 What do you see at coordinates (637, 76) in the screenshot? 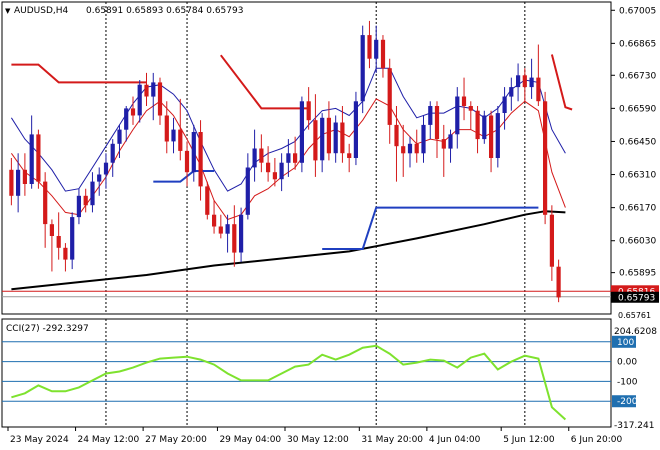
I see `price-tick-label: 0.66730` at bounding box center [637, 76].